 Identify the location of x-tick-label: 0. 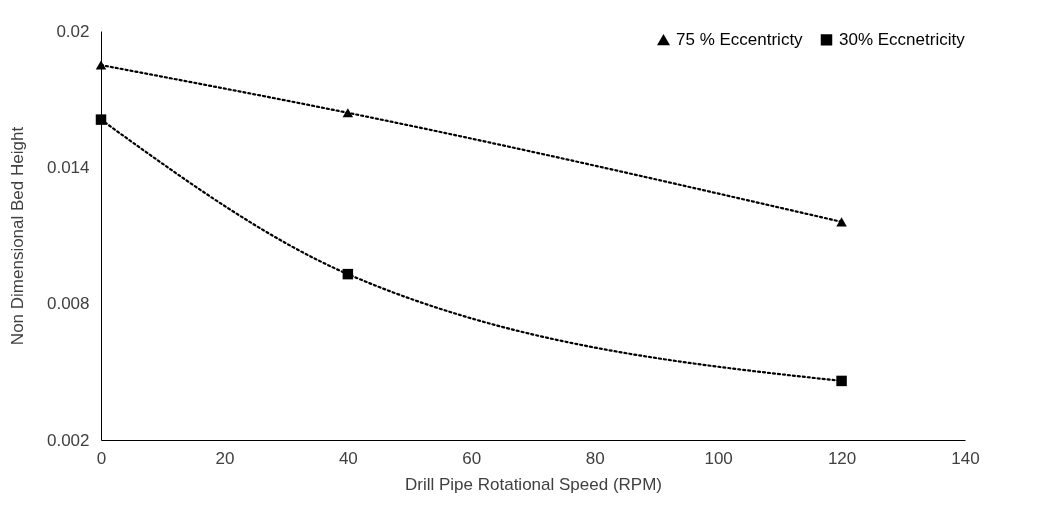
(101, 458).